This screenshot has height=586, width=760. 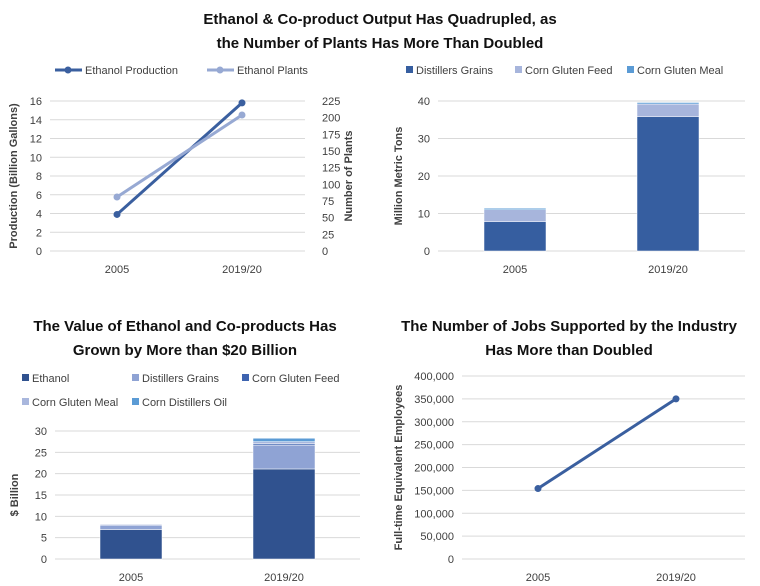 What do you see at coordinates (328, 202) in the screenshot?
I see `y2-tick-label: 75` at bounding box center [328, 202].